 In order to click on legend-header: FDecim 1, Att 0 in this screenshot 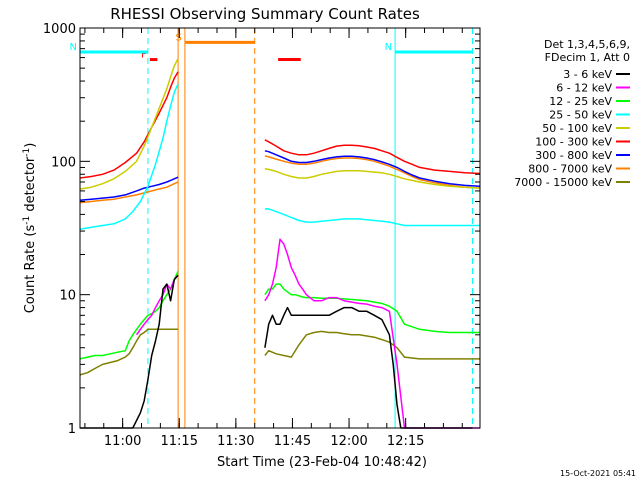, I will do `click(587, 57)`.